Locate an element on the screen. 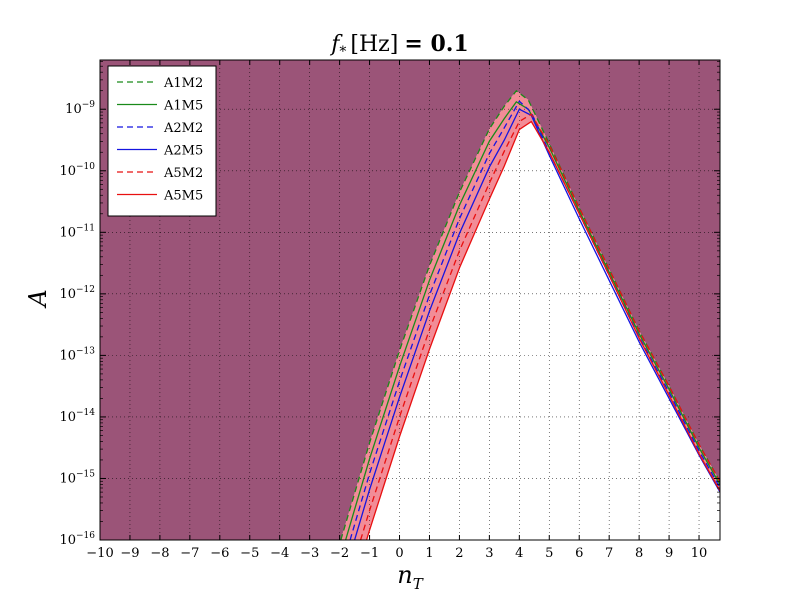 The image size is (800, 600). x-tick-label: 3 is located at coordinates (489, 553).